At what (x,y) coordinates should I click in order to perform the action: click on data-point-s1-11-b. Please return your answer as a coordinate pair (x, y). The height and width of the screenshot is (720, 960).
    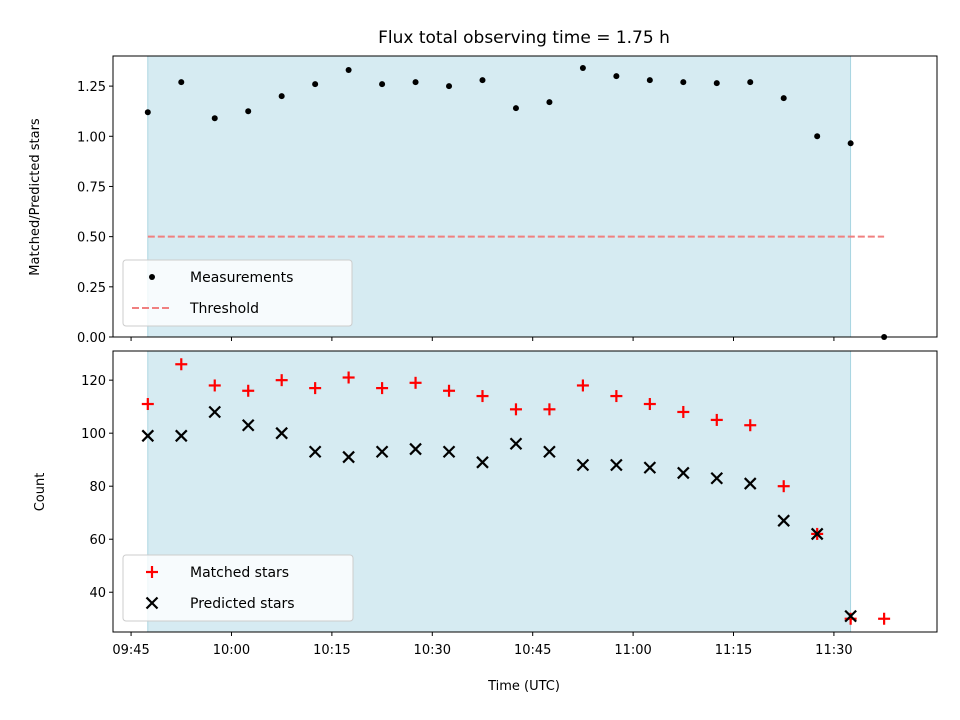
    Looking at the image, I should click on (516, 444).